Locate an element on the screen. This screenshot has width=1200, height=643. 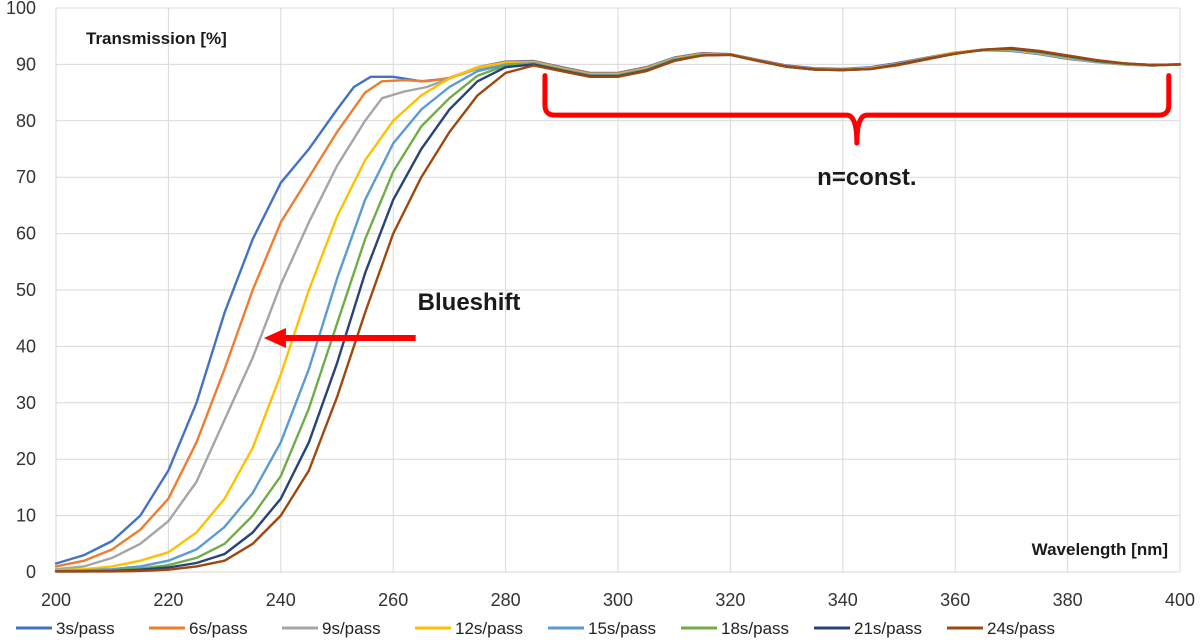
legend-label: 15s/pass is located at coordinates (622, 628).